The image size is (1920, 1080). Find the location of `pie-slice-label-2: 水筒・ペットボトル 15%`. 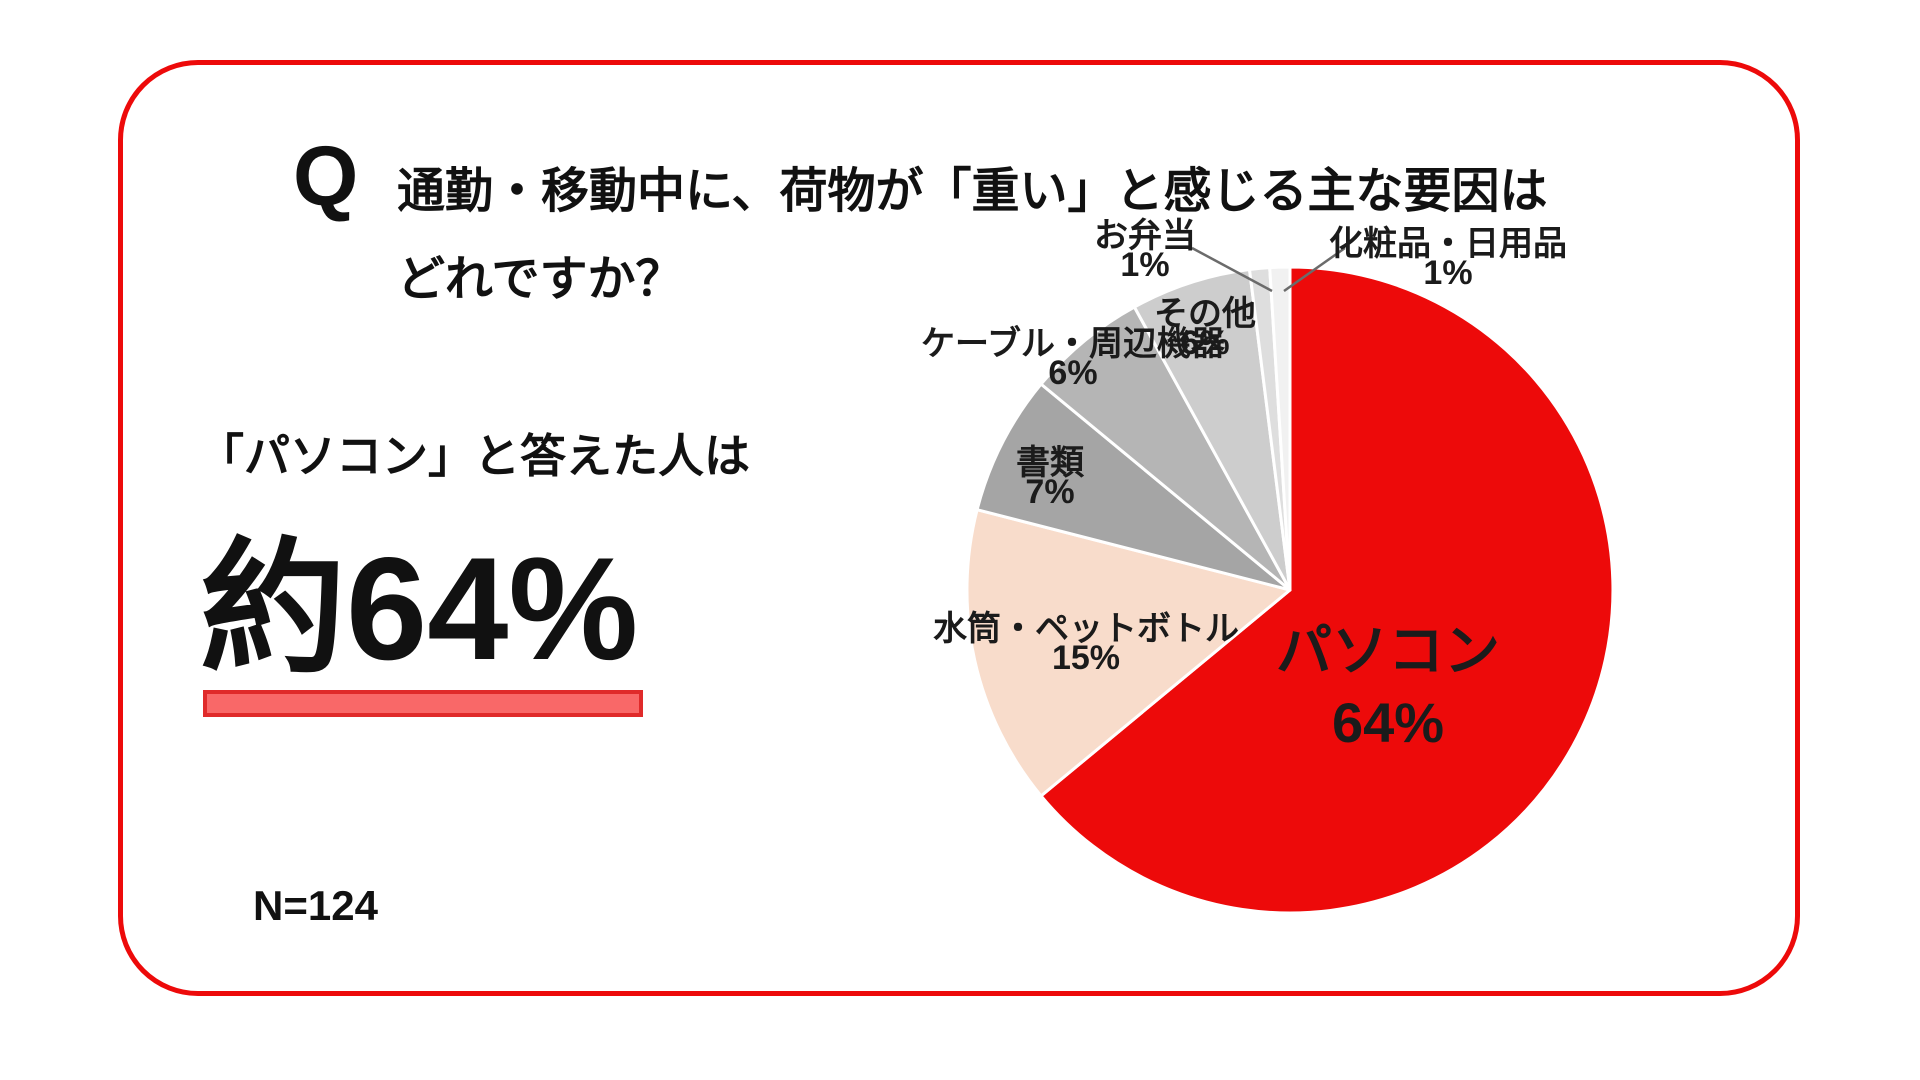

pie-slice-label-2: 水筒・ペットボトル 15% is located at coordinates (1086, 643).